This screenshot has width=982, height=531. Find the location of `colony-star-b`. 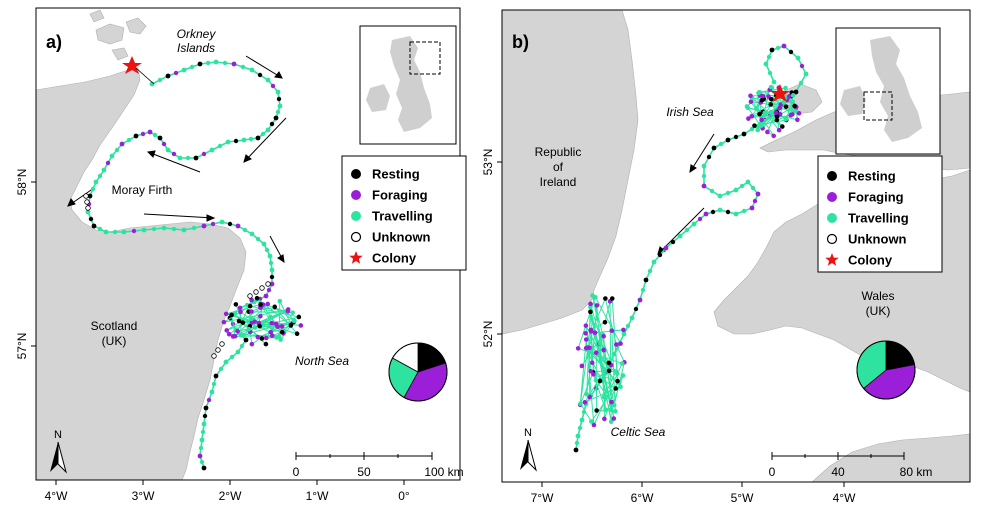

colony-star-b is located at coordinates (780, 93).